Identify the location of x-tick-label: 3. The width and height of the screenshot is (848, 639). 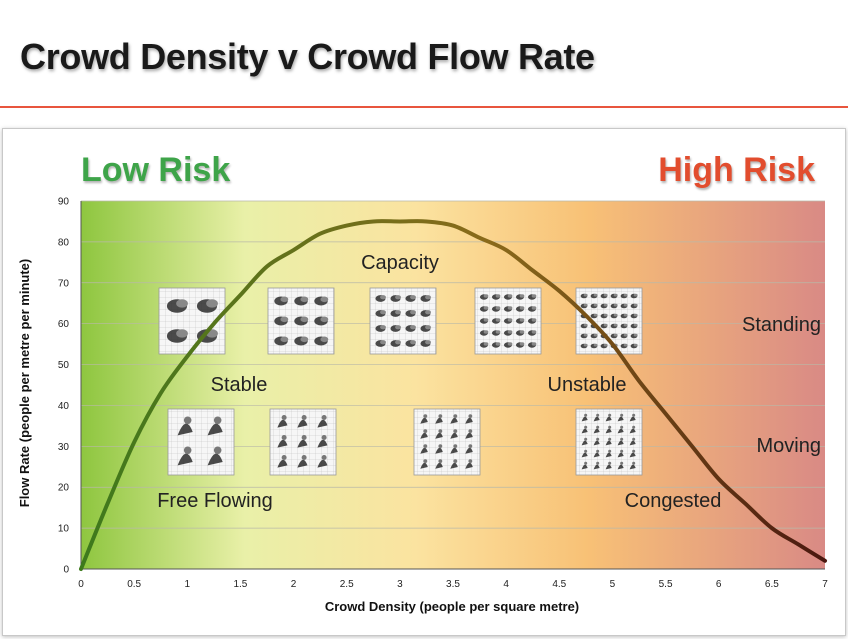
(400, 584).